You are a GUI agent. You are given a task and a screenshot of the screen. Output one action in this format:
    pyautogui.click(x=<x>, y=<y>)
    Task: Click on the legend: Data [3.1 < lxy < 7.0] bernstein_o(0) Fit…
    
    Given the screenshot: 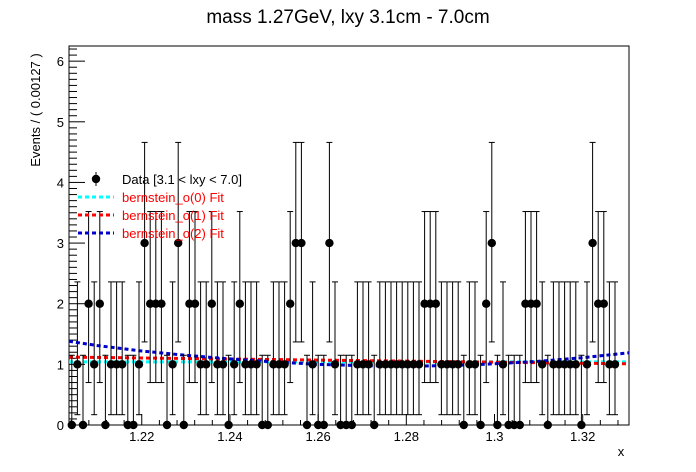 What is the action you would take?
    pyautogui.click(x=160, y=206)
    